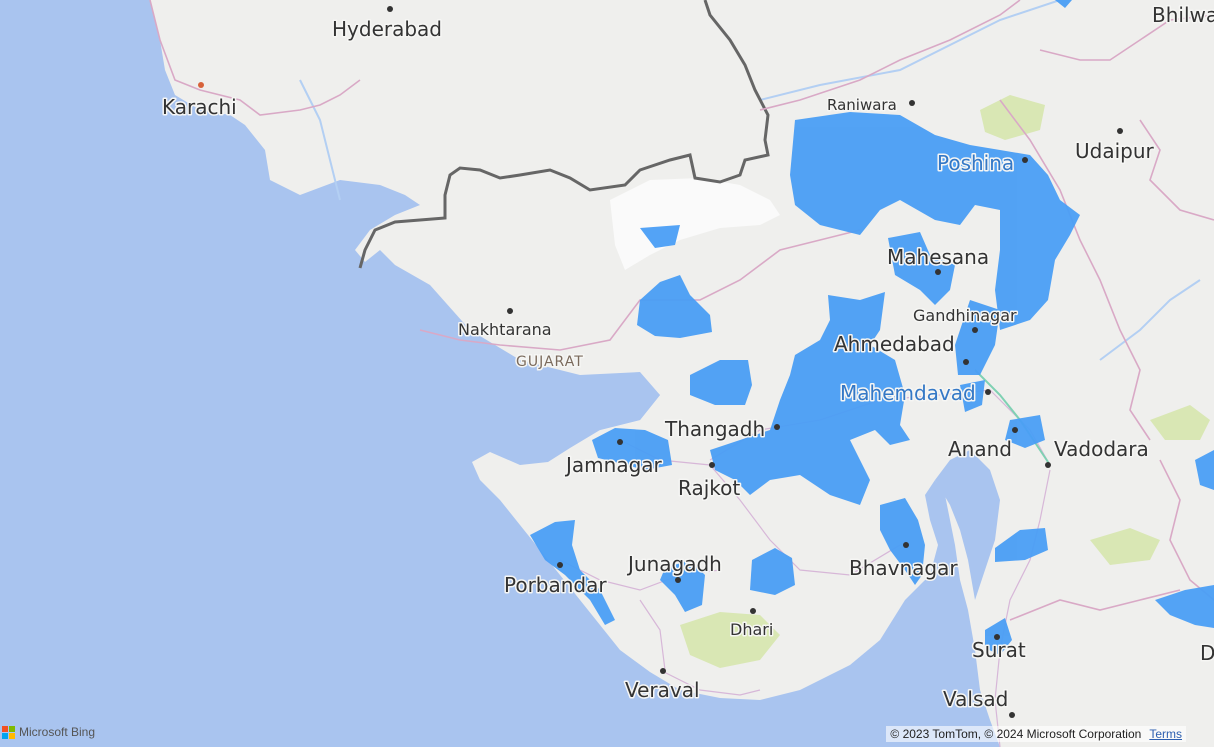  Describe the element at coordinates (965, 315) in the screenshot. I see `city-label-gandhinagar: Gandhinagar` at that location.